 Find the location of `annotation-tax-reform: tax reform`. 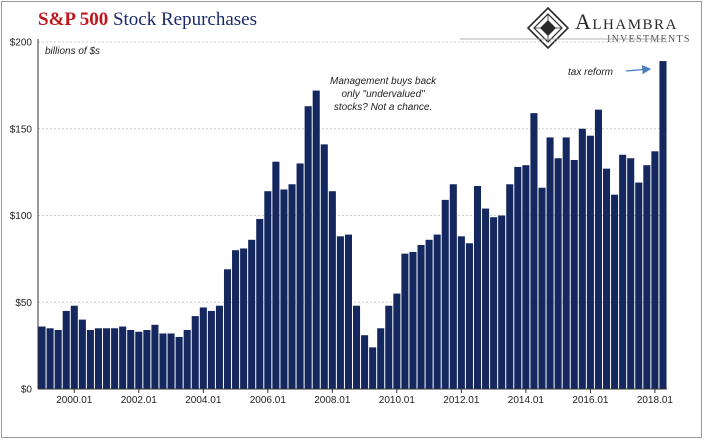

annotation-tax-reform: tax reform is located at coordinates (590, 72).